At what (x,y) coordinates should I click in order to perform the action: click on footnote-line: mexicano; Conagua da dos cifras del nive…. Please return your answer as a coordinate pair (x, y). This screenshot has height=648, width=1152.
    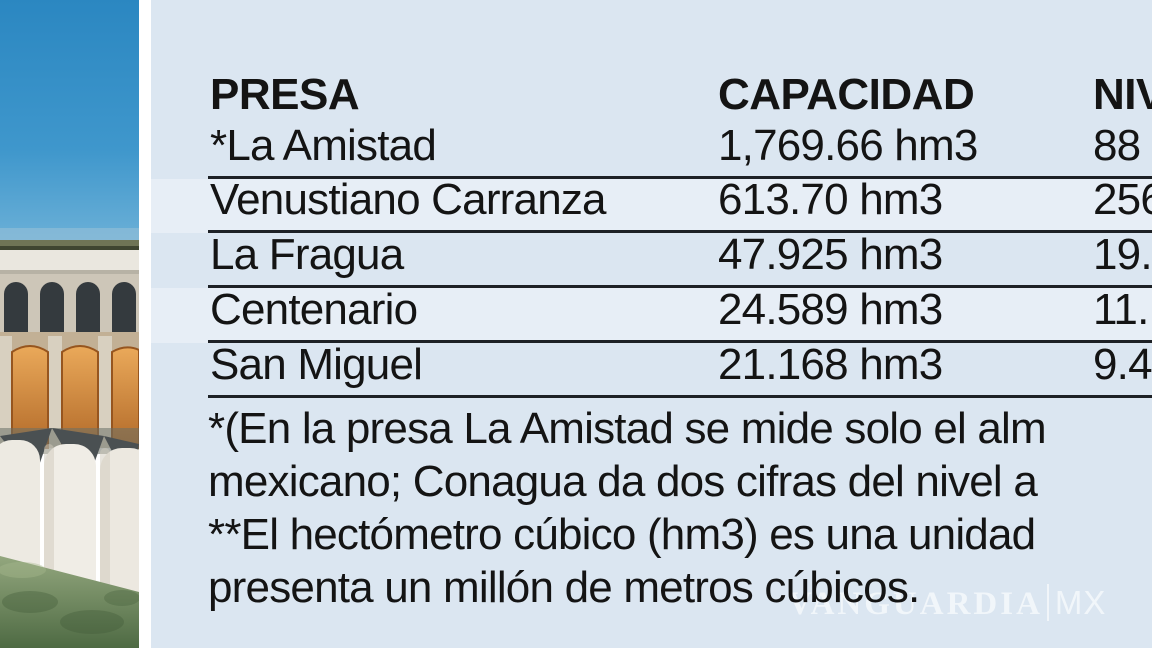
    Looking at the image, I should click on (623, 481).